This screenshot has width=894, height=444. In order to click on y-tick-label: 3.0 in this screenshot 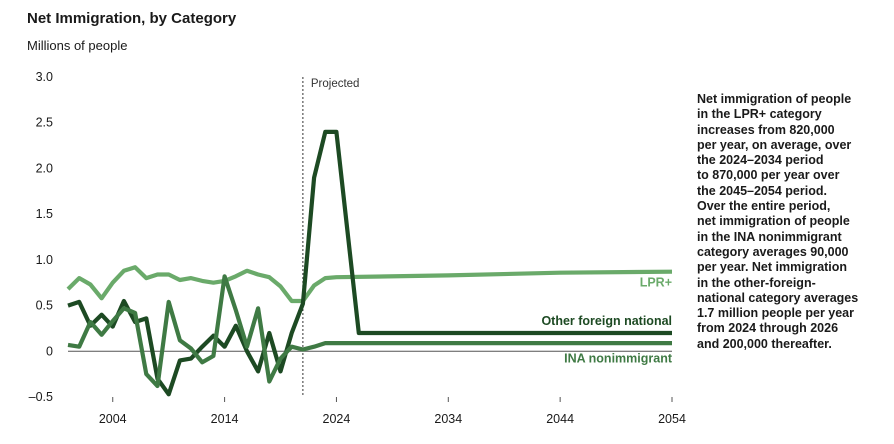, I will do `click(44, 77)`.